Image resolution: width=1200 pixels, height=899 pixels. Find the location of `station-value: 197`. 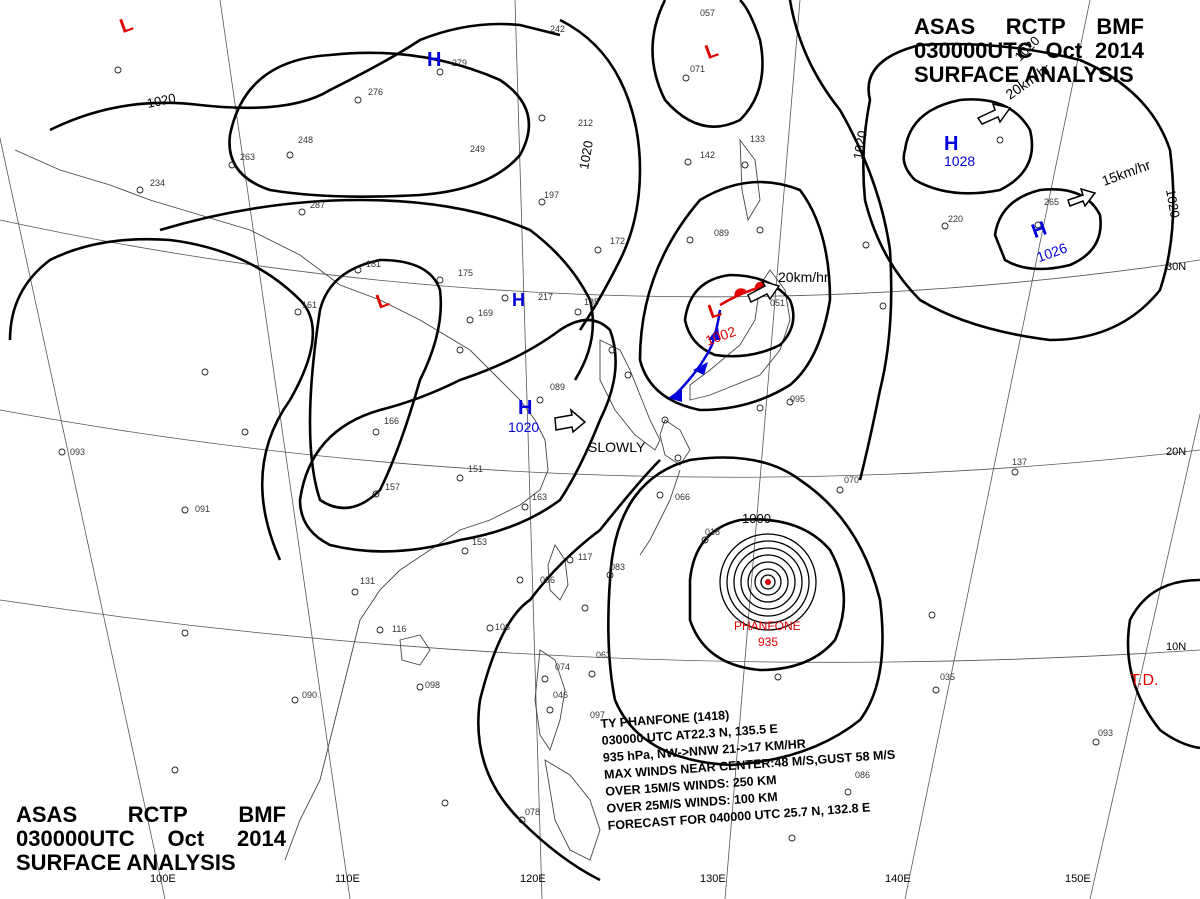

station-value: 197 is located at coordinates (551, 195).